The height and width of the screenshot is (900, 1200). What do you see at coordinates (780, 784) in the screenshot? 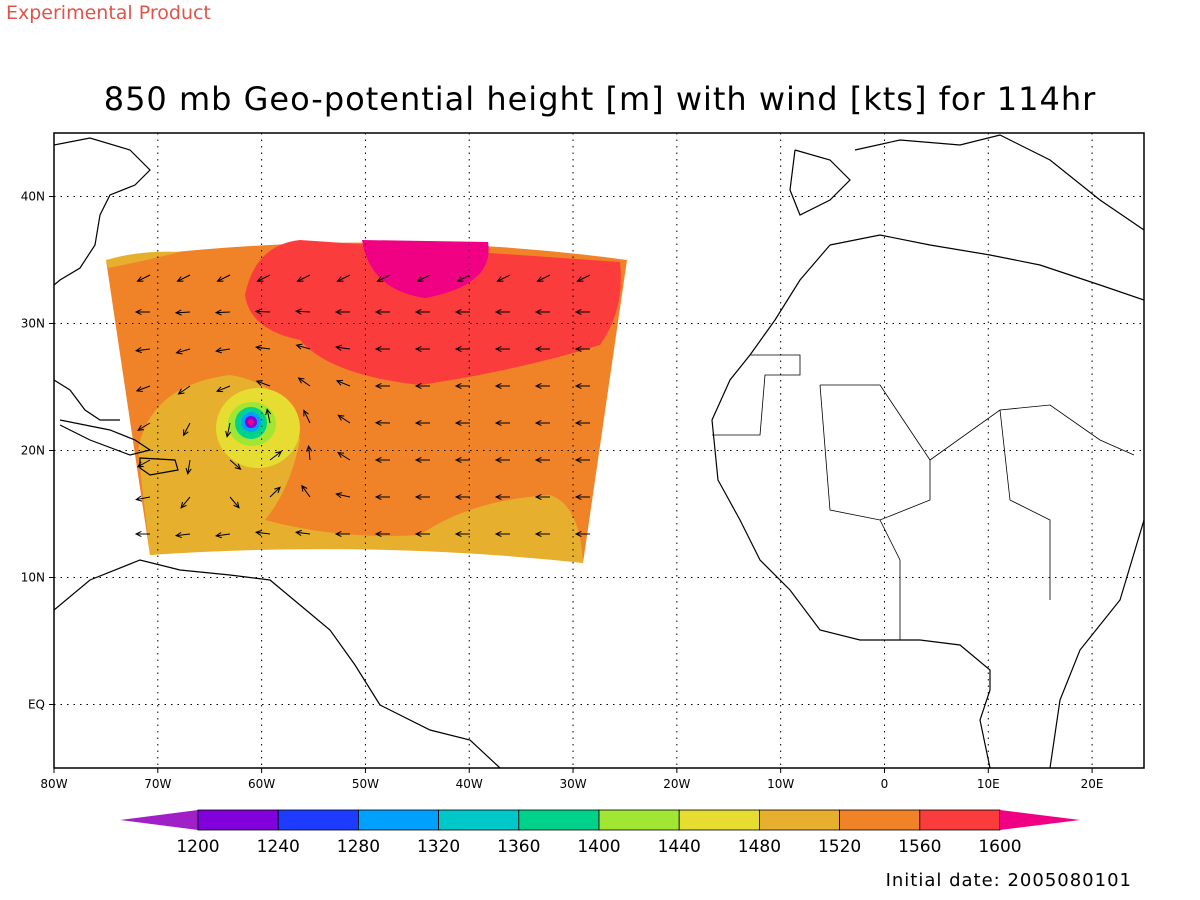
I see `lon-tick-label: 10W` at bounding box center [780, 784].